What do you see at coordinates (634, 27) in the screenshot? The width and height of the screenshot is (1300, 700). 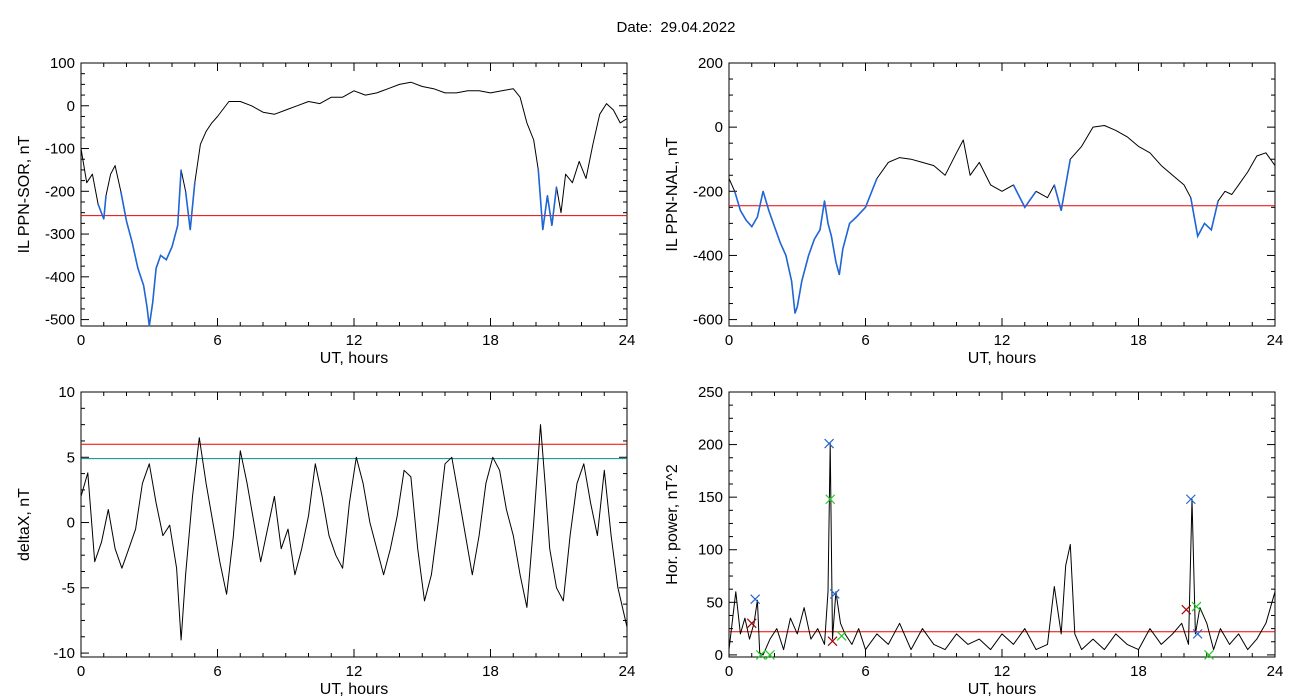 I see `date-label: Date:` at bounding box center [634, 27].